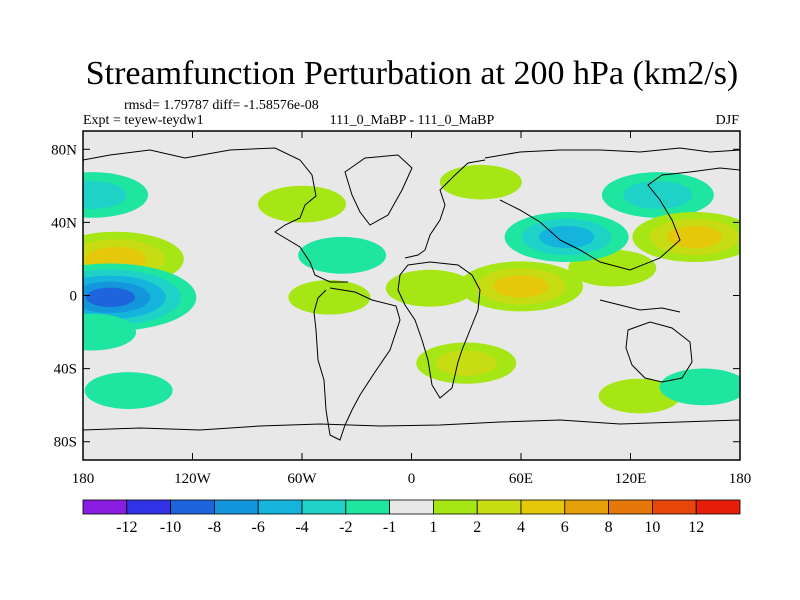 The image size is (800, 600). Describe the element at coordinates (215, 215) in the screenshot. I see `coastline-north-america` at that location.